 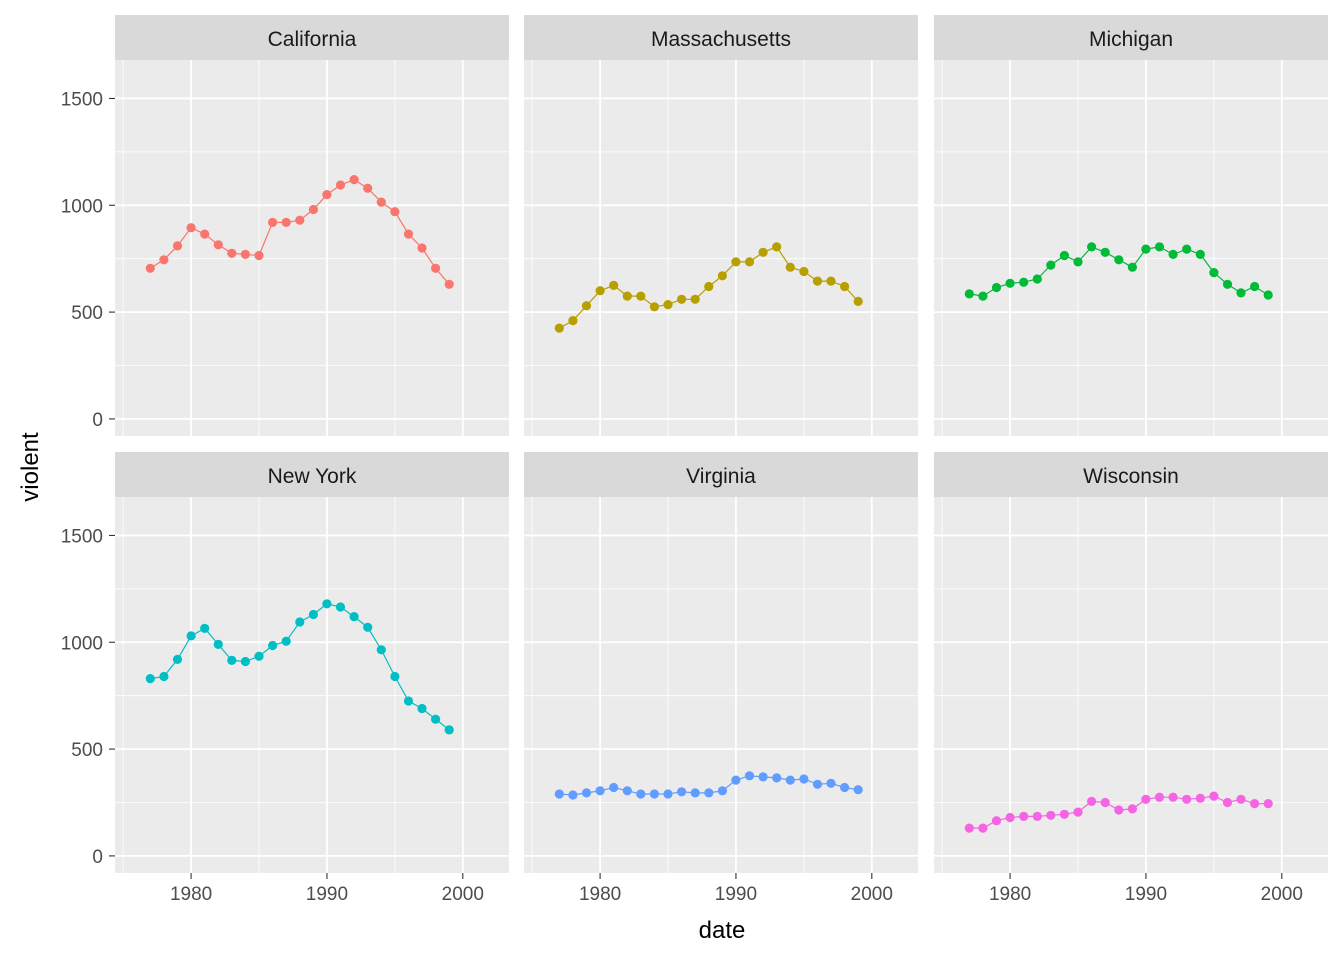 I want to click on facet-strip-label-virginia: Virginia, so click(x=721, y=476).